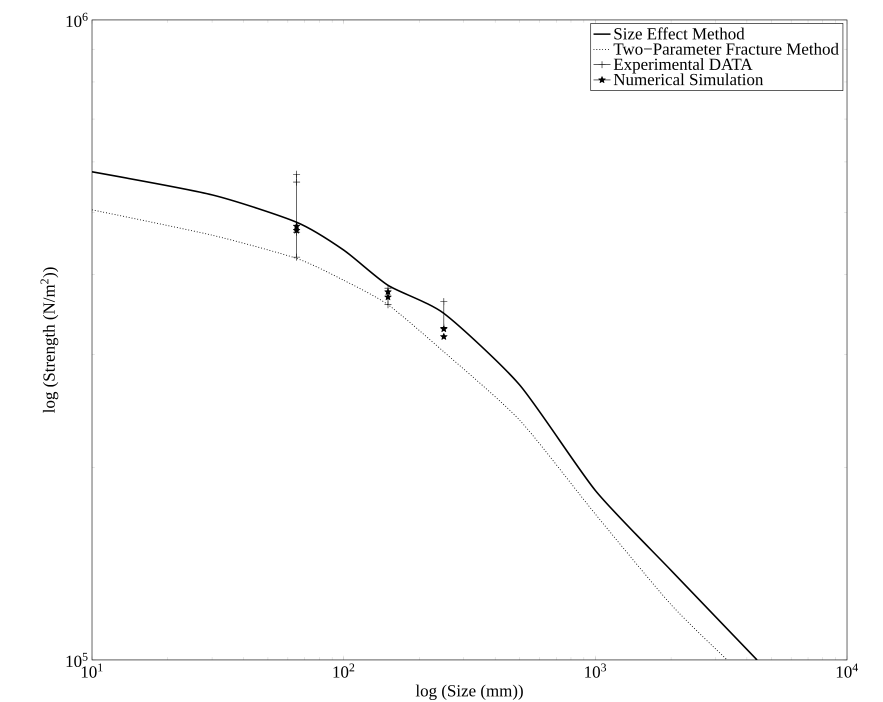 This screenshot has height=702, width=883. What do you see at coordinates (726, 48) in the screenshot?
I see `legend-label: Two−Parameter Fracture Method` at bounding box center [726, 48].